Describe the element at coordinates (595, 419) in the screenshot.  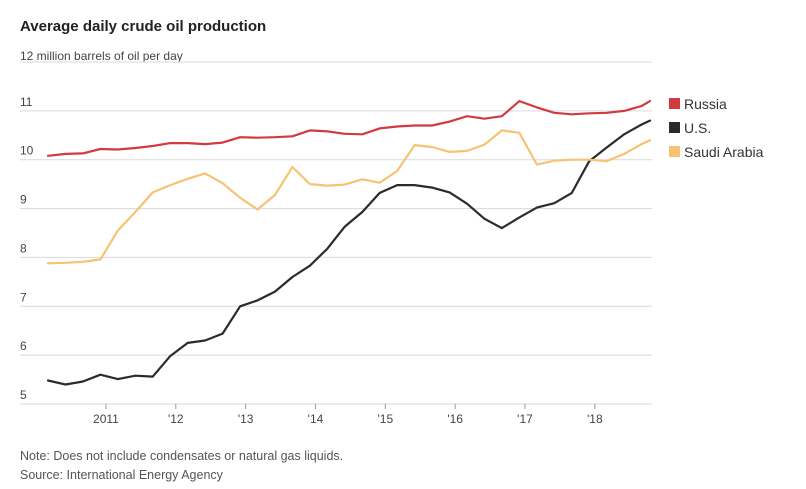
I see `x-tick-label: '18` at that location.